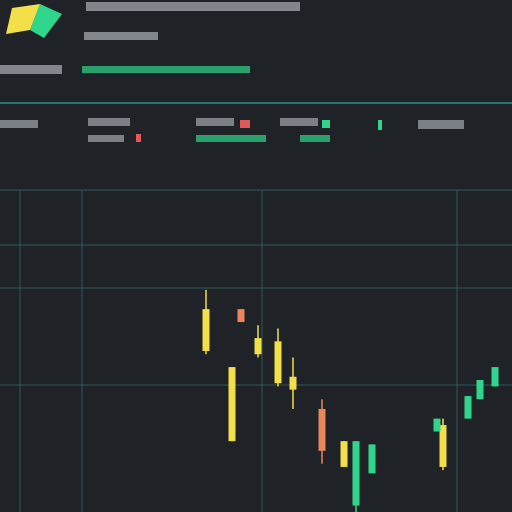  I want to click on illegible-stats-text, so click(232, 130).